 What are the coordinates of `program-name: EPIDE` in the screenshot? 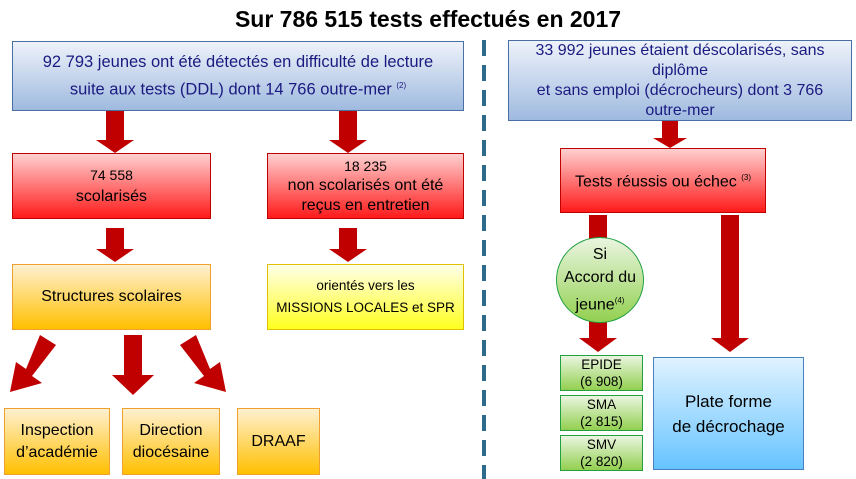 It's located at (601, 364).